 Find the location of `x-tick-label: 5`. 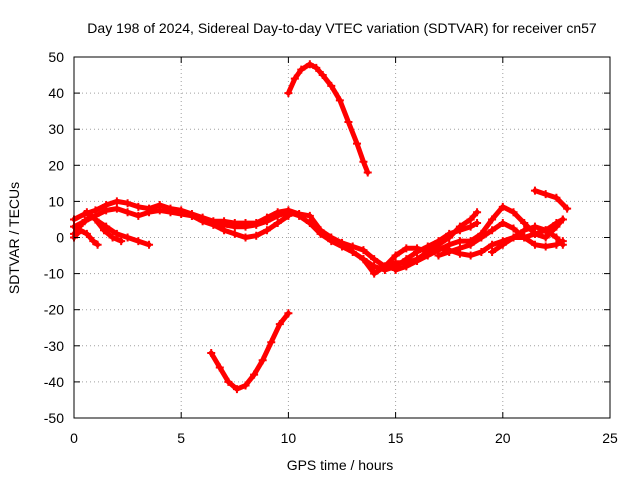

x-tick-label: 5 is located at coordinates (181, 438).